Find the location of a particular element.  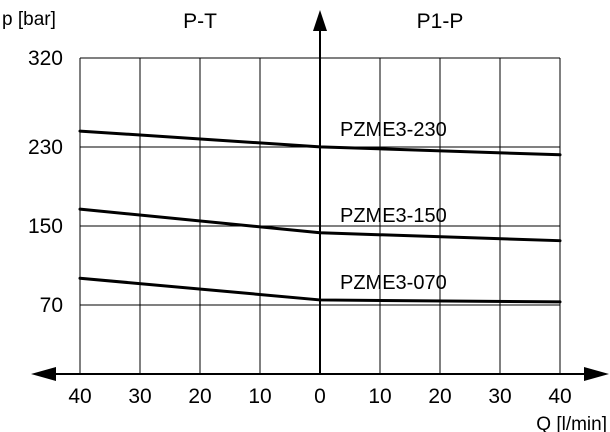

y-tick-label-0: 320 is located at coordinates (45, 58).